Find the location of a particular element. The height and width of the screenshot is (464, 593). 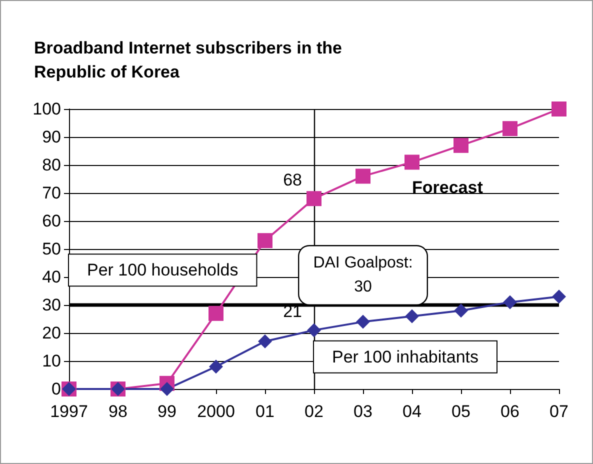

series-label: Per 100 households is located at coordinates (162, 270).